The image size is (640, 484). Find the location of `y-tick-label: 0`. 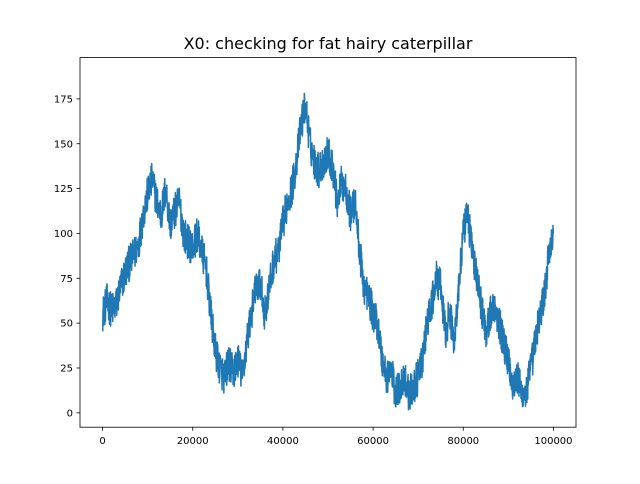

y-tick-label: 0 is located at coordinates (70, 413).